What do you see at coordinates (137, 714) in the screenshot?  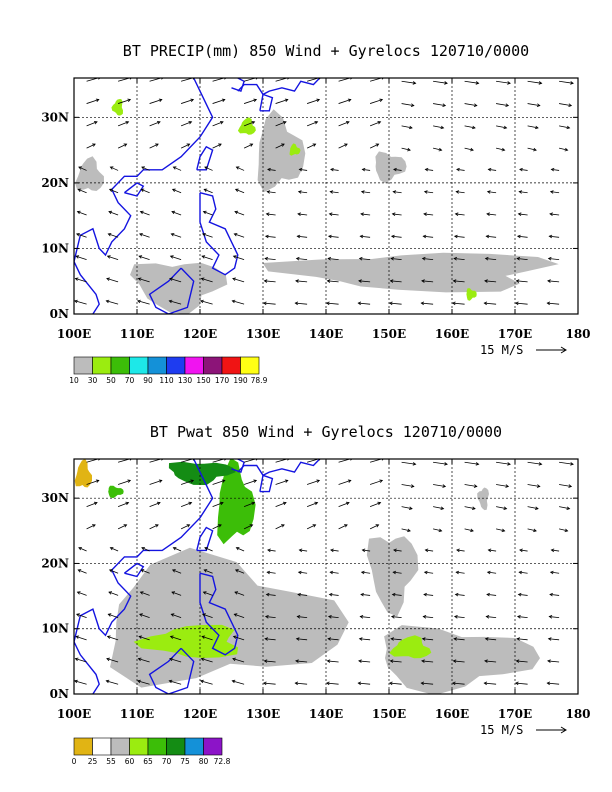 I see `x-tick-label: 110E` at bounding box center [137, 714].